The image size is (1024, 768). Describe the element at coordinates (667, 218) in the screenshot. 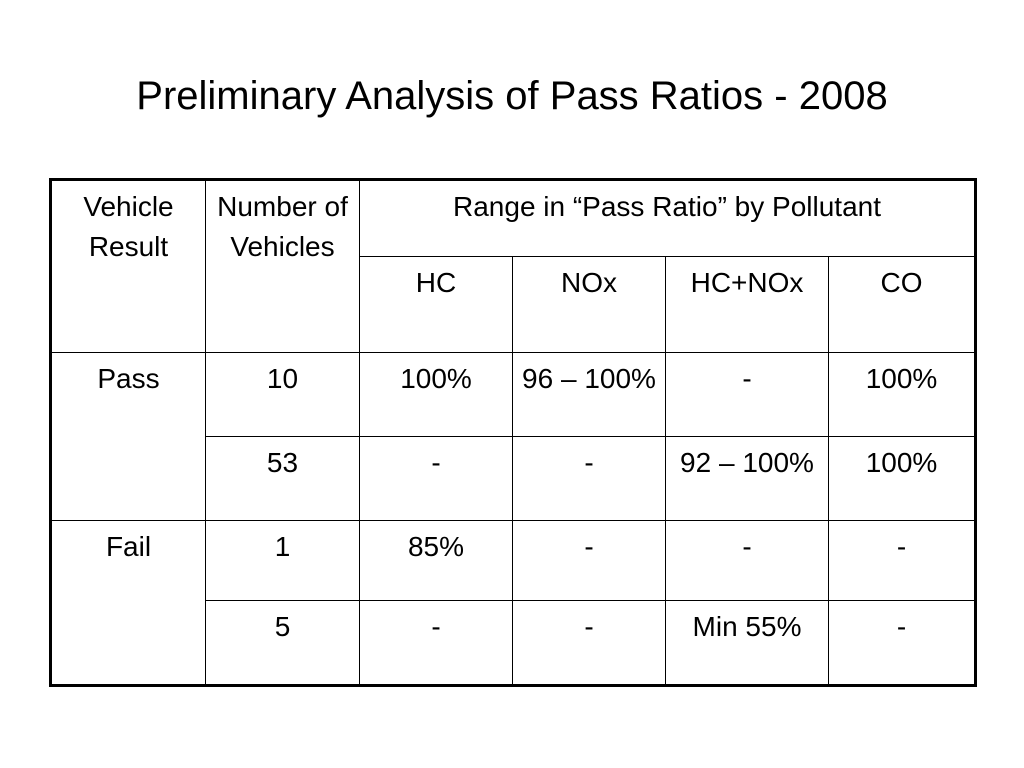

I see `header-range-in-pass-ratio: Range in “Pass Ratio” by Pollutant` at that location.